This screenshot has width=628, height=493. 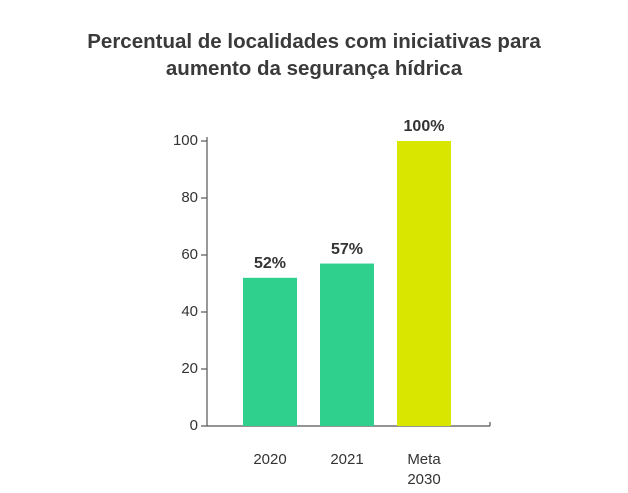 What do you see at coordinates (189, 368) in the screenshot?
I see `y-tick-label: 20` at bounding box center [189, 368].